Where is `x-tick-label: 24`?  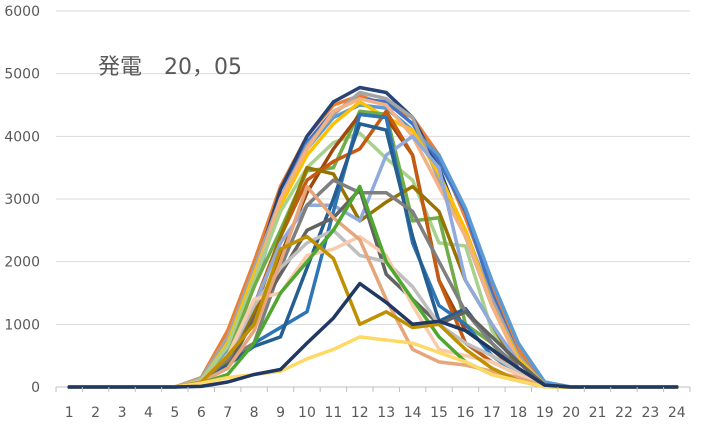
x-tick-label: 24 is located at coordinates (677, 413).